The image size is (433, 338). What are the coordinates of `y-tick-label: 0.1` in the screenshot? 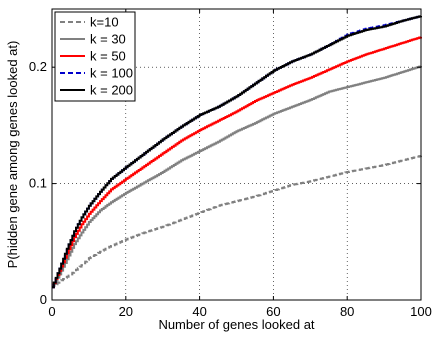 It's located at (38, 183).